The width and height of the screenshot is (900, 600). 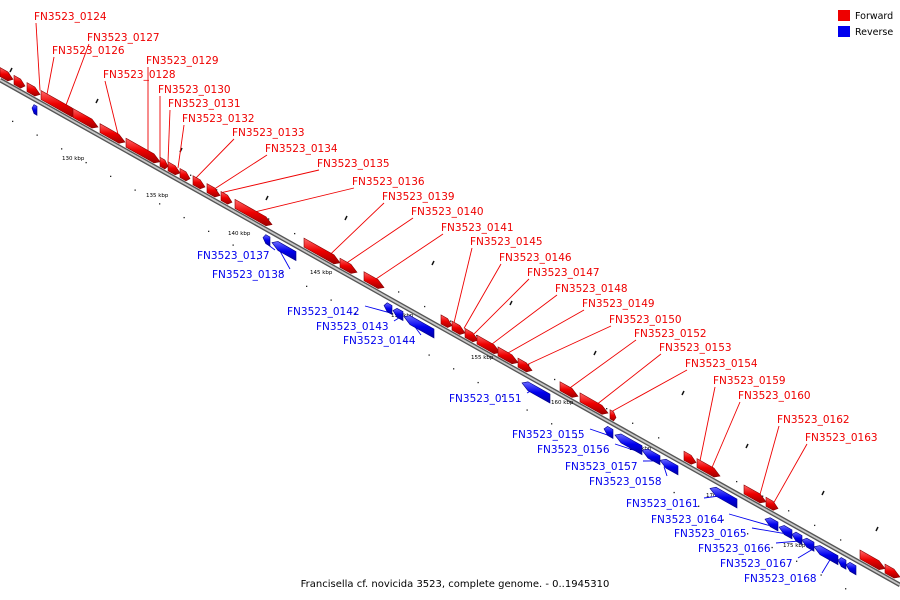 I want to click on forward-gene-label: FN3523_0145, so click(x=506, y=242).